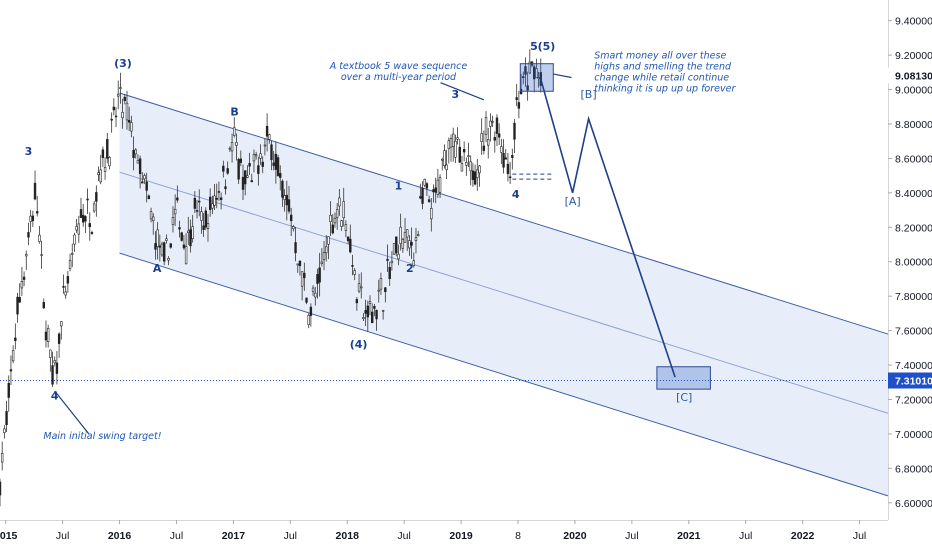 This screenshot has width=932, height=550. Describe the element at coordinates (910, 275) in the screenshot. I see `price-axis-bg` at that location.